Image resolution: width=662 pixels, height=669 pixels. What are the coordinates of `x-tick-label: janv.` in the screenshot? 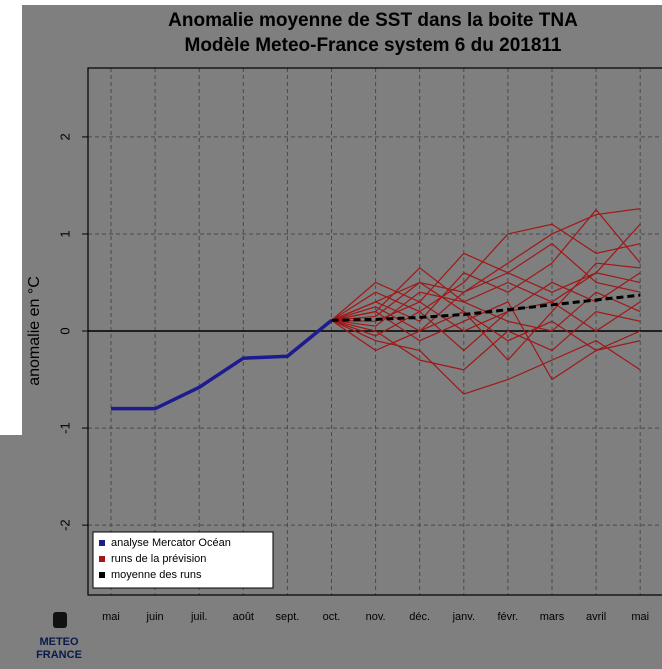 It's located at (463, 617).